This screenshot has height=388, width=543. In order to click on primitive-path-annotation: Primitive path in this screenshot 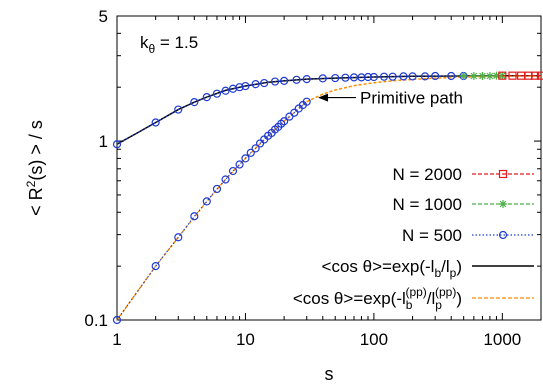, I will do `click(390, 98)`.